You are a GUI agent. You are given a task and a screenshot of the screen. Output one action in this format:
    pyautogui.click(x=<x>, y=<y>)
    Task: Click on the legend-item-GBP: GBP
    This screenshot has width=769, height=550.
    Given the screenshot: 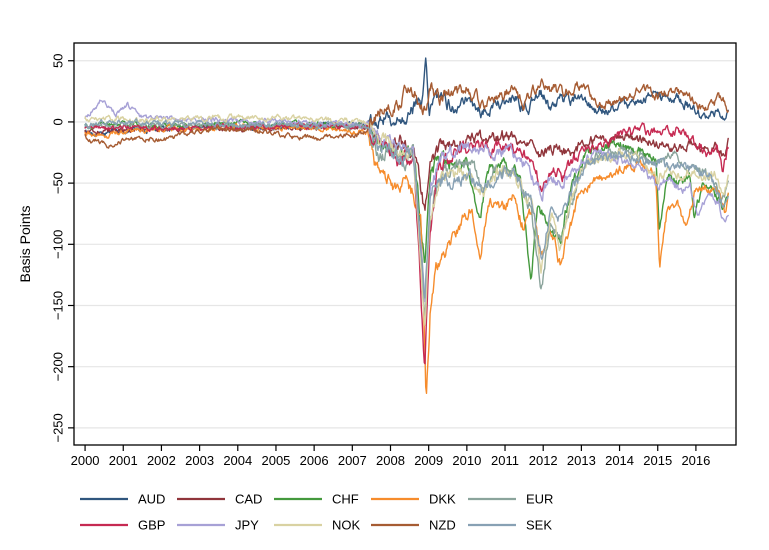 What is the action you would take?
    pyautogui.click(x=122, y=525)
    